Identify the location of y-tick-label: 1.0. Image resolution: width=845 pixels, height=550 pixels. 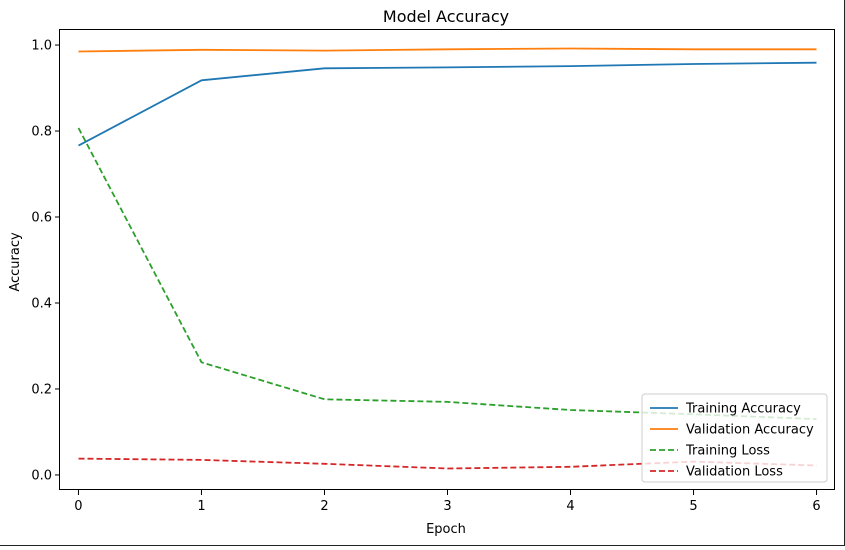
(41, 46).